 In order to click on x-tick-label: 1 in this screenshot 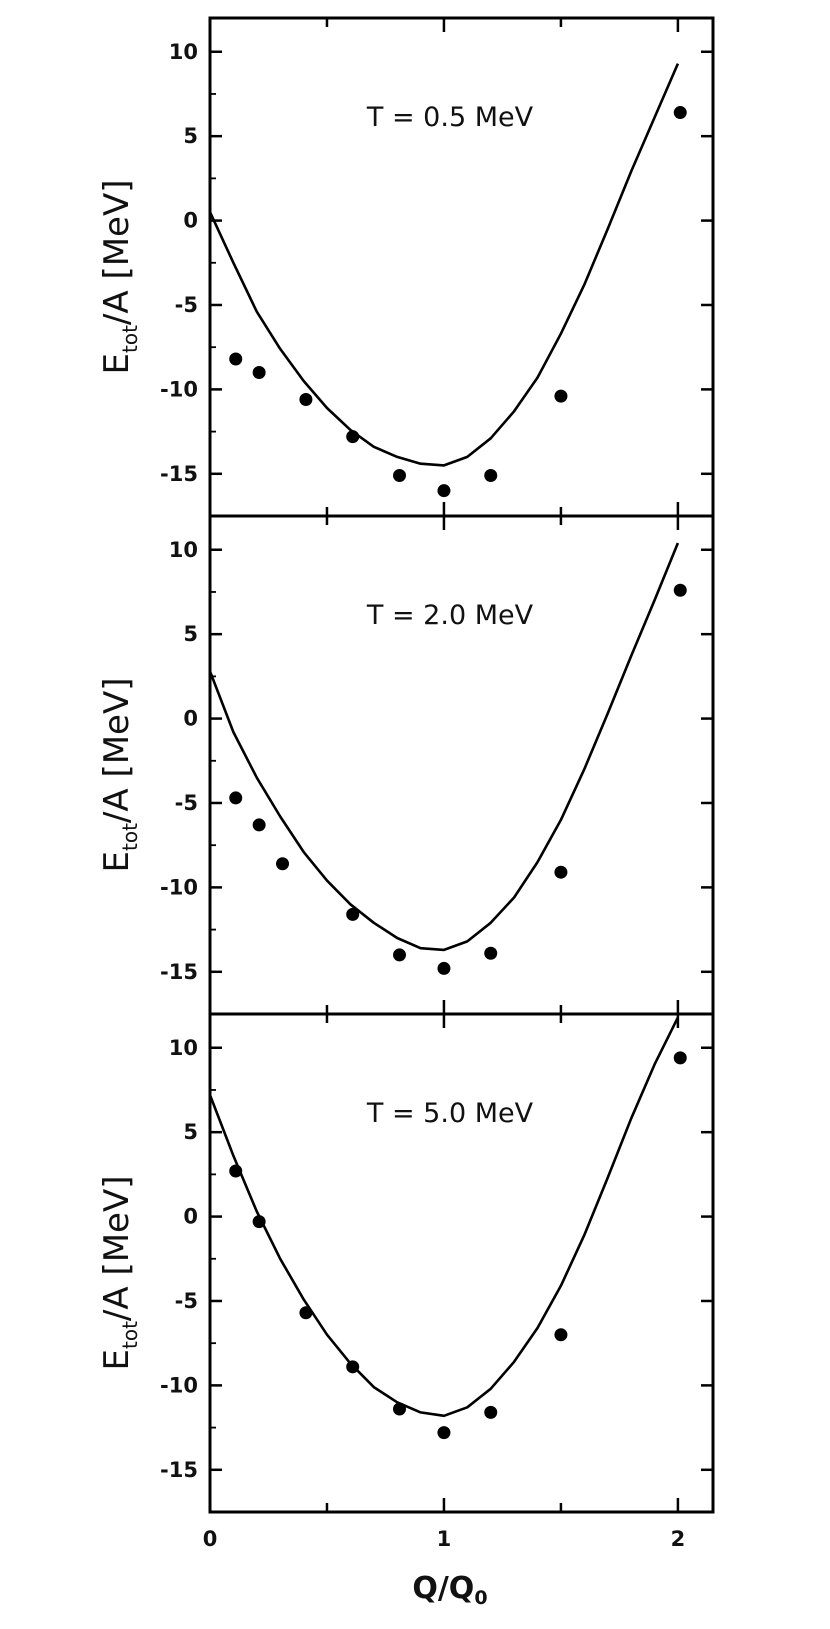, I will do `click(444, 1539)`.